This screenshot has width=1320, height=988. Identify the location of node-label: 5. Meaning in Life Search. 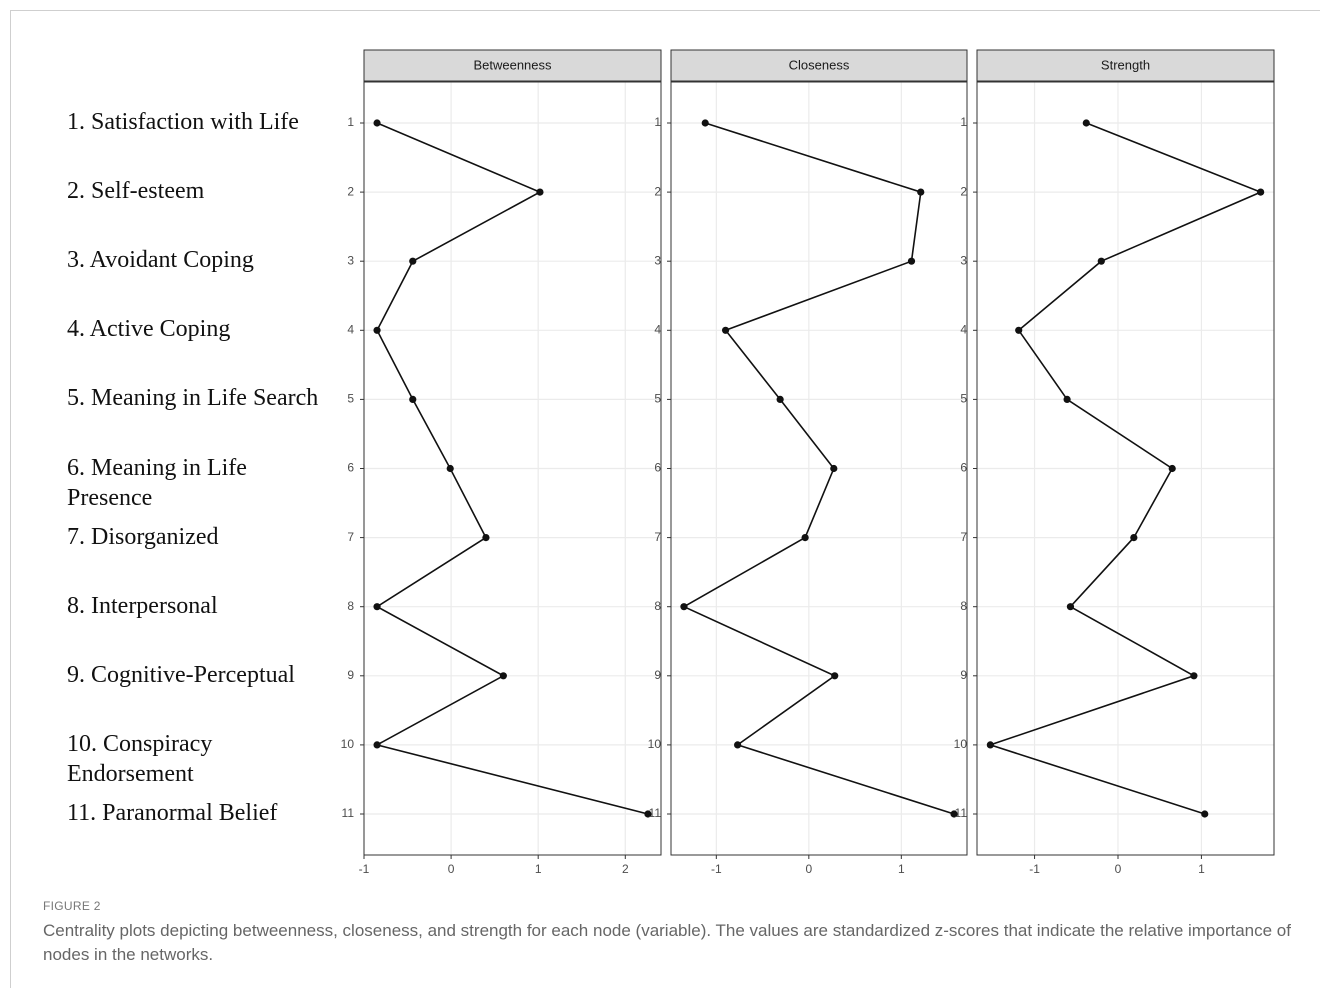
(193, 398).